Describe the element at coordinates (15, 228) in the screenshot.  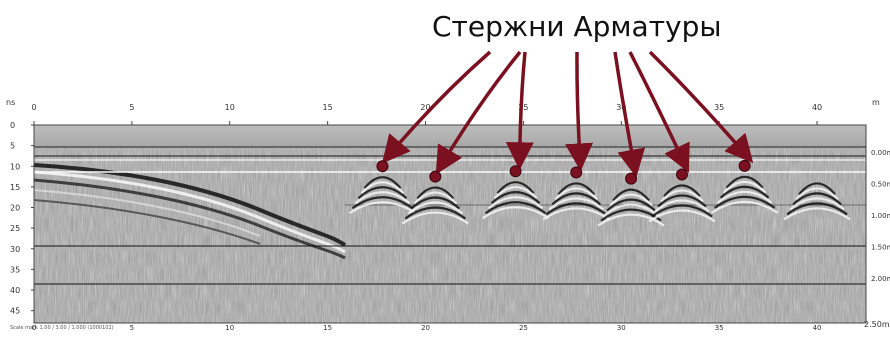
I see `y-tick-label: 25` at that location.